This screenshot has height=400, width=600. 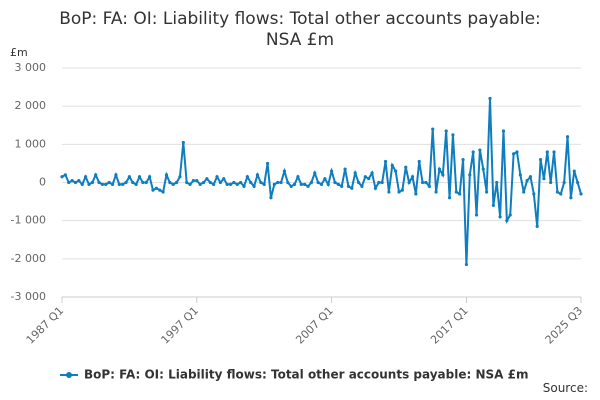 I want to click on x-tick-label: 2007 Q1, so click(x=314, y=325).